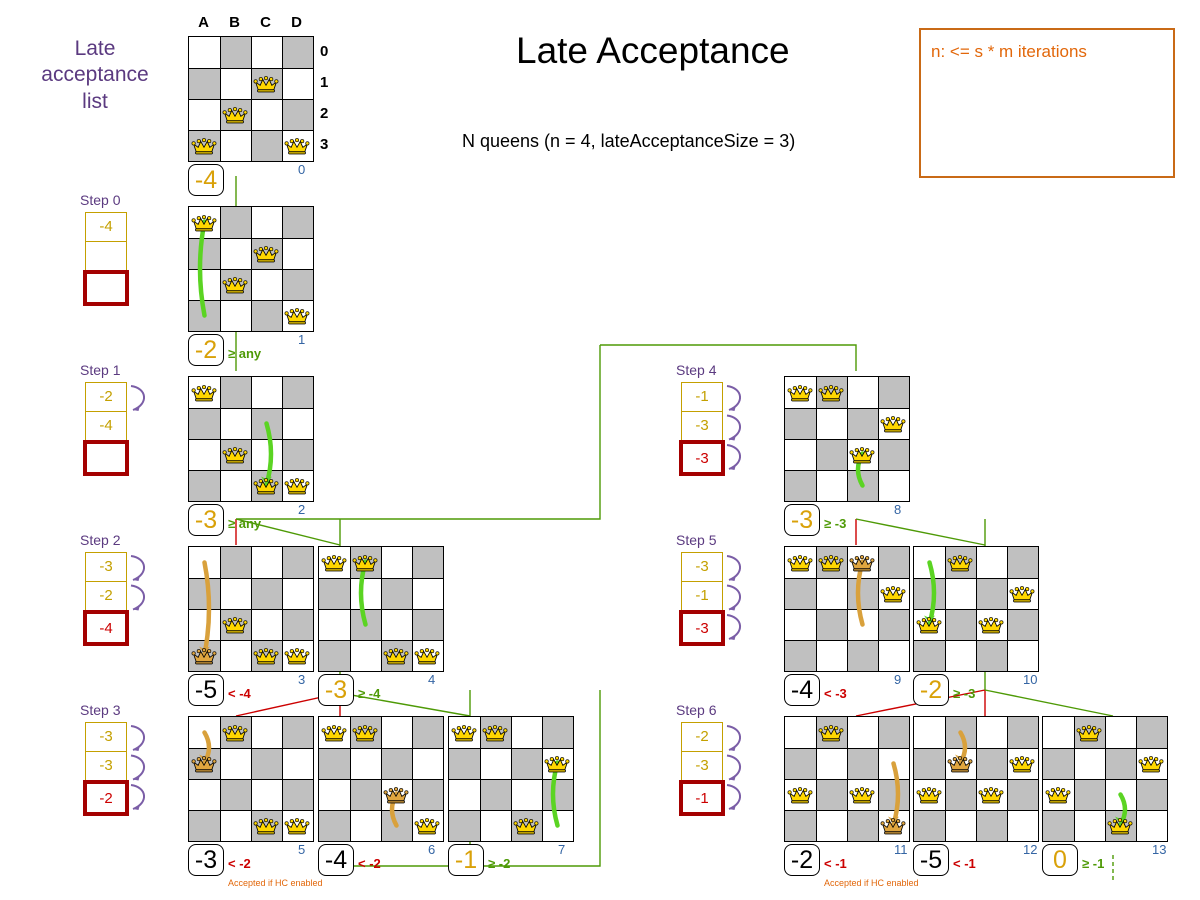 The image size is (1200, 900). I want to click on la-cell: -2, so click(702, 737).